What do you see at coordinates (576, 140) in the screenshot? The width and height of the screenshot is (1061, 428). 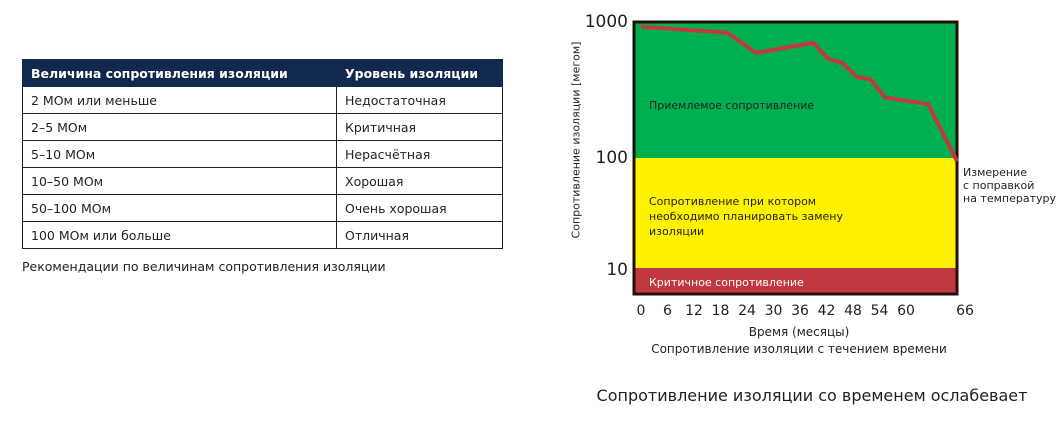 I see `y-axis-label: Сопротивление изоляции [мегом]` at bounding box center [576, 140].